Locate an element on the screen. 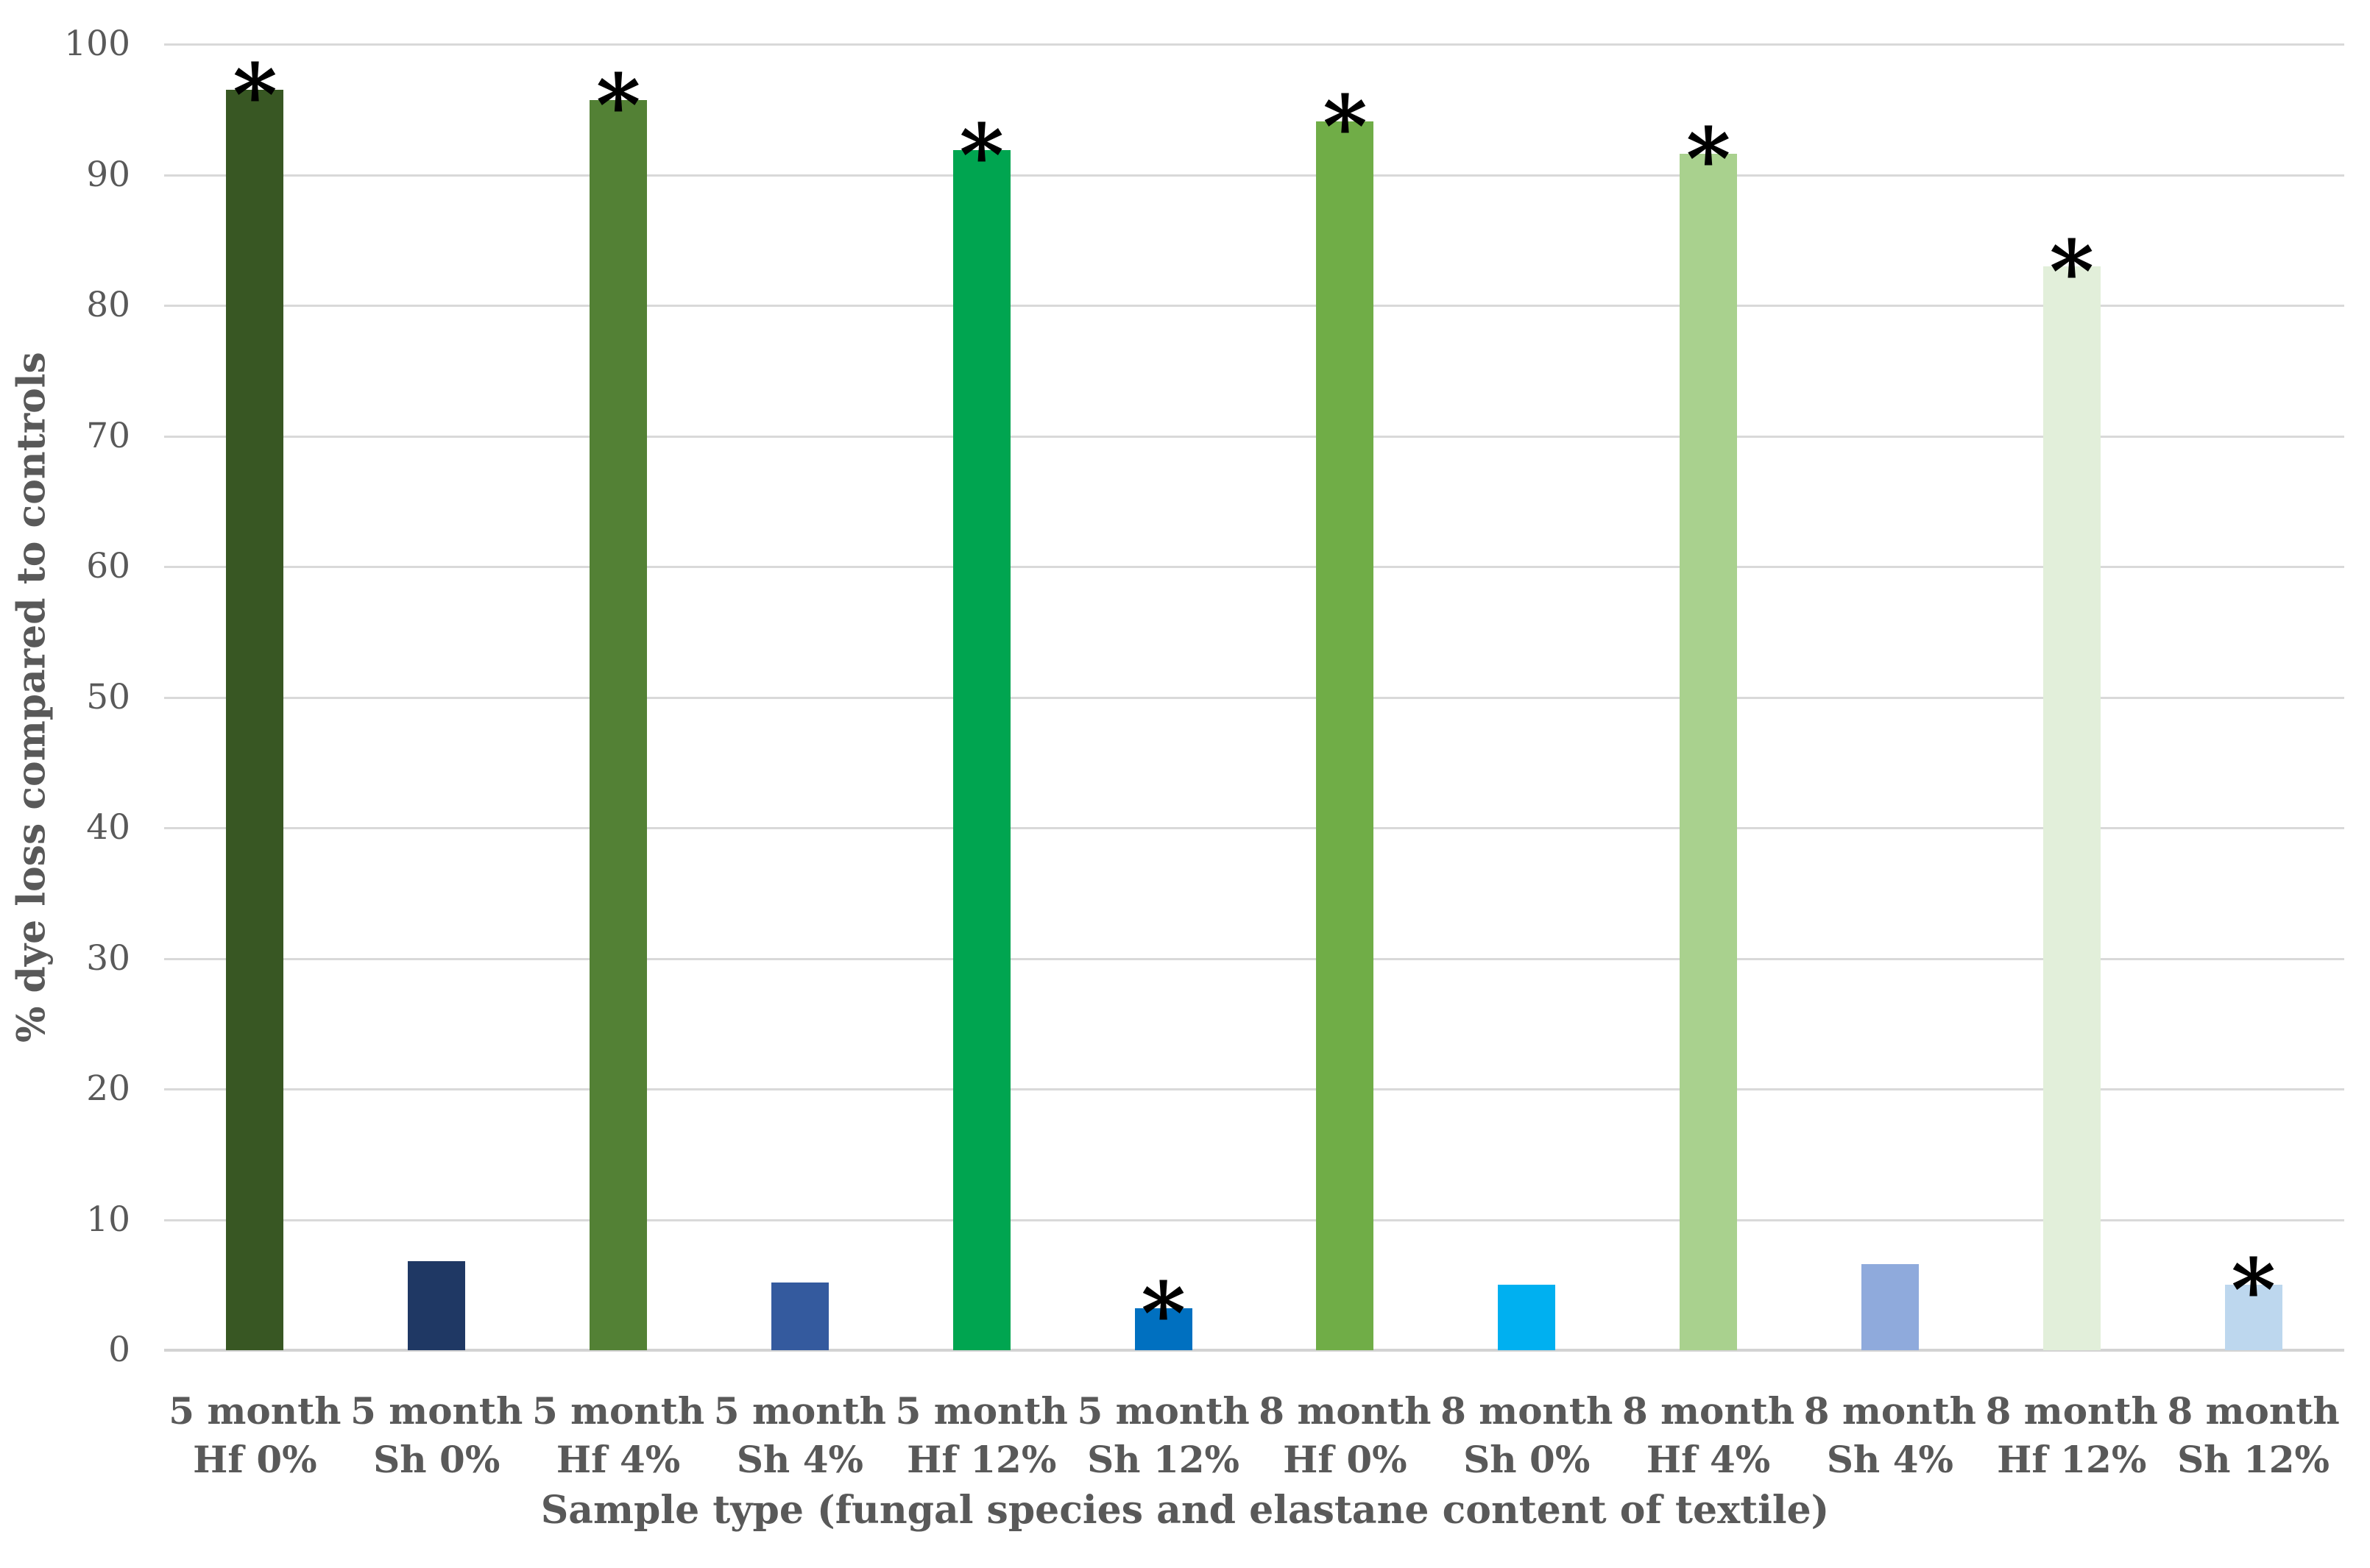 The image size is (2370, 1568). bar-slot-6: * is located at coordinates (1345, 697).